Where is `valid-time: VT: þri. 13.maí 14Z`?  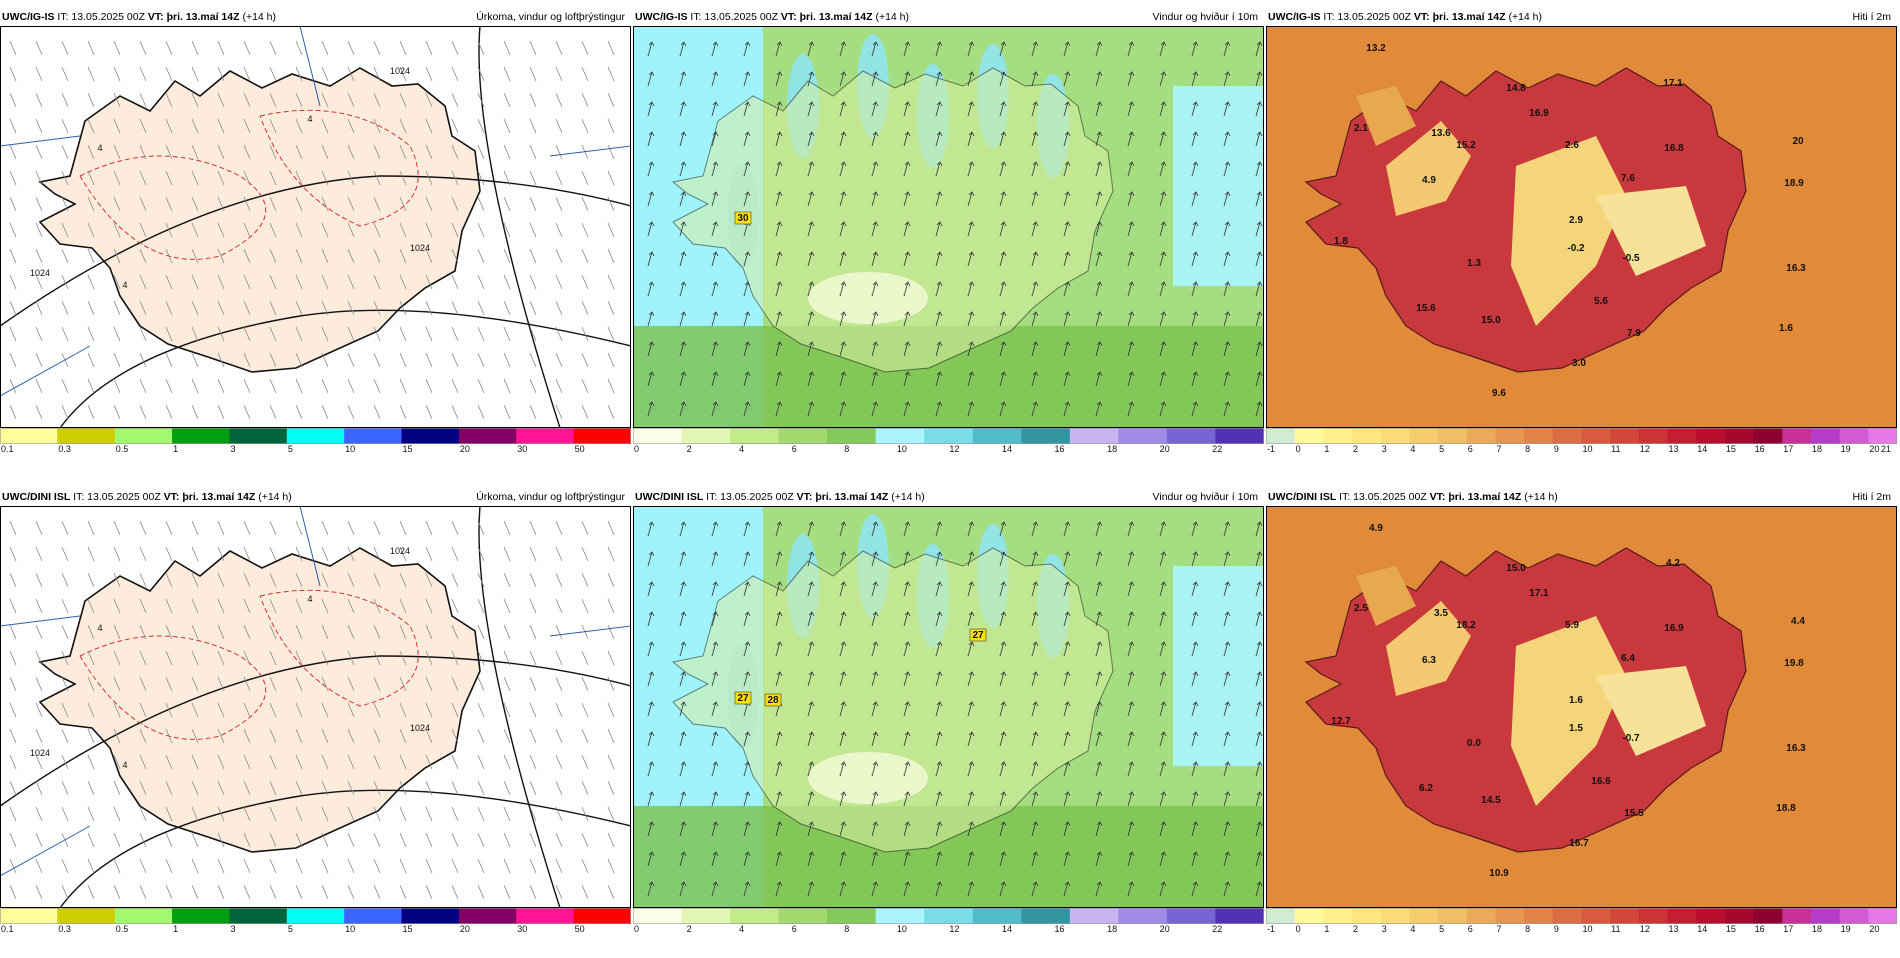
valid-time: VT: þri. 13.maí 14Z is located at coordinates (826, 17).